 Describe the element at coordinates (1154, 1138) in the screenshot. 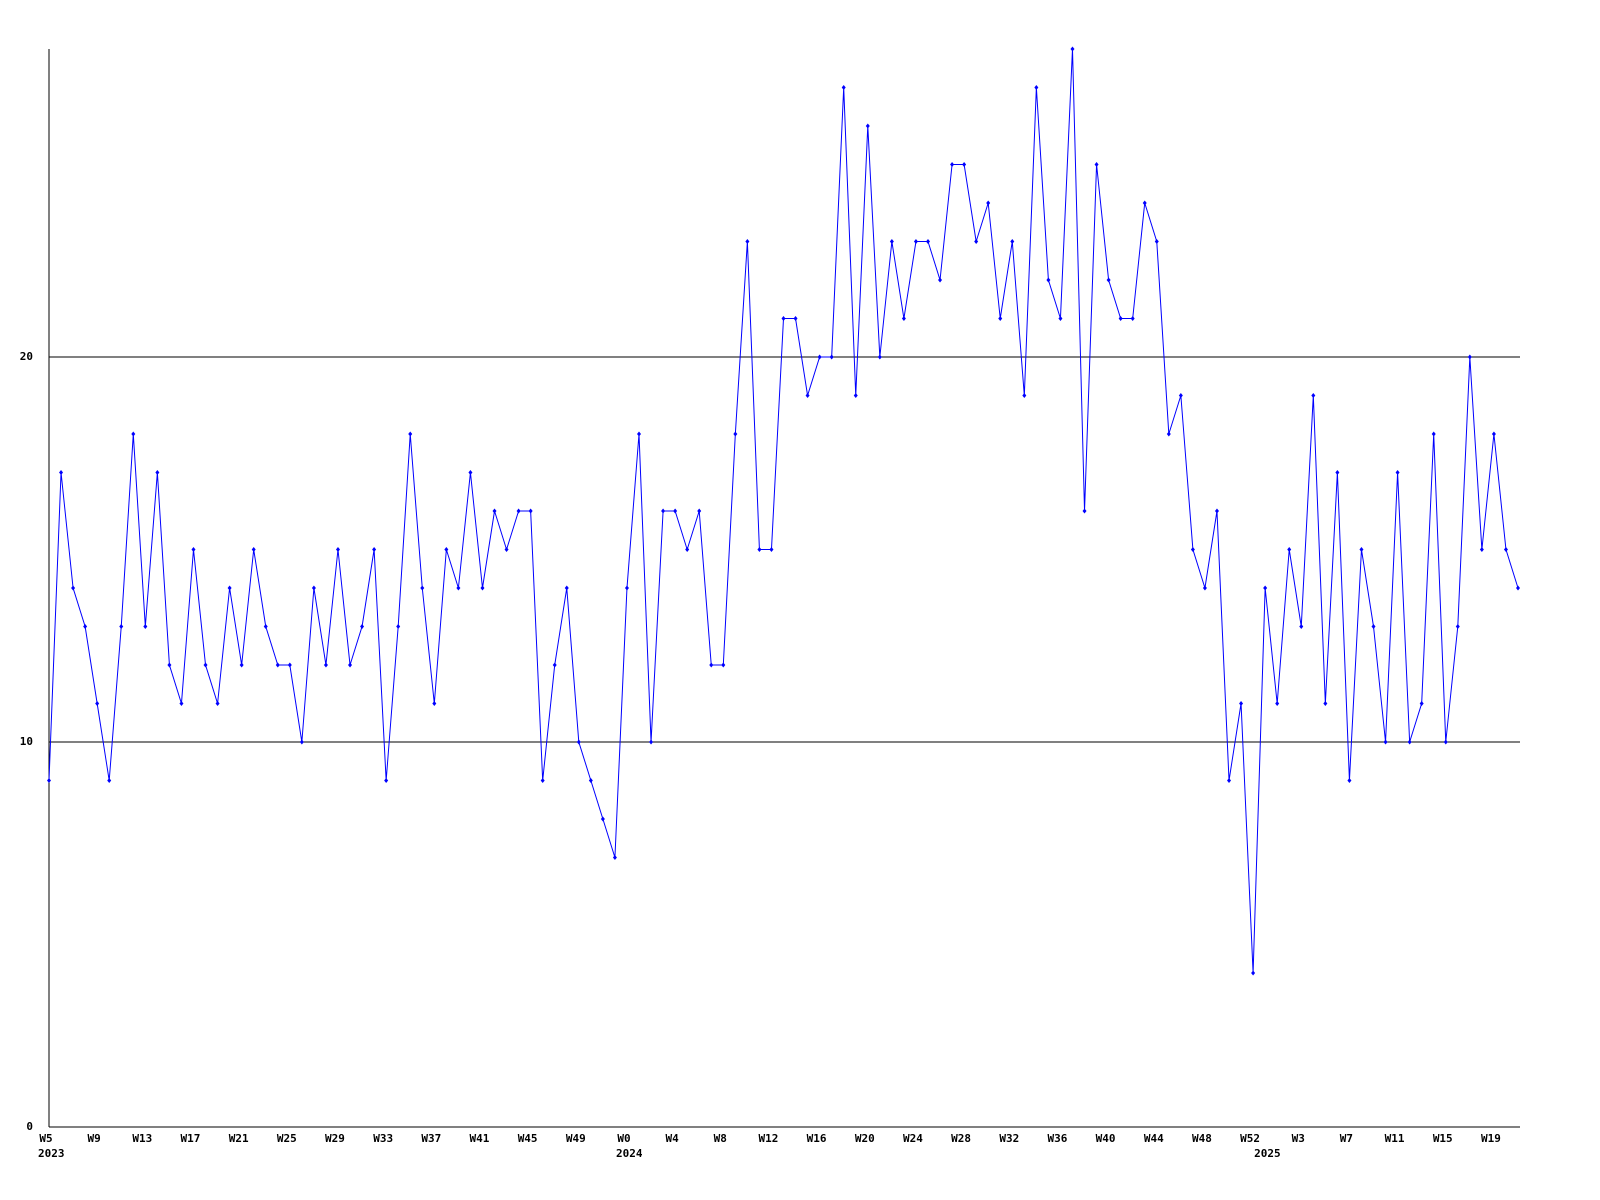

I see `x-tick-label: W44` at that location.